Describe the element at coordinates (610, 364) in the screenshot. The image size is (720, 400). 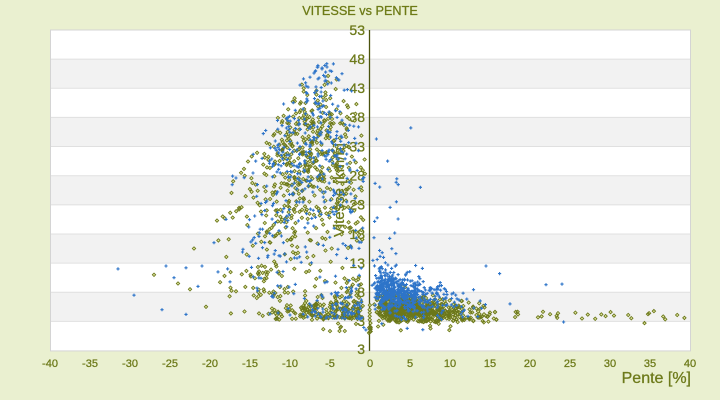
I see `svg-text: 30` at that location.